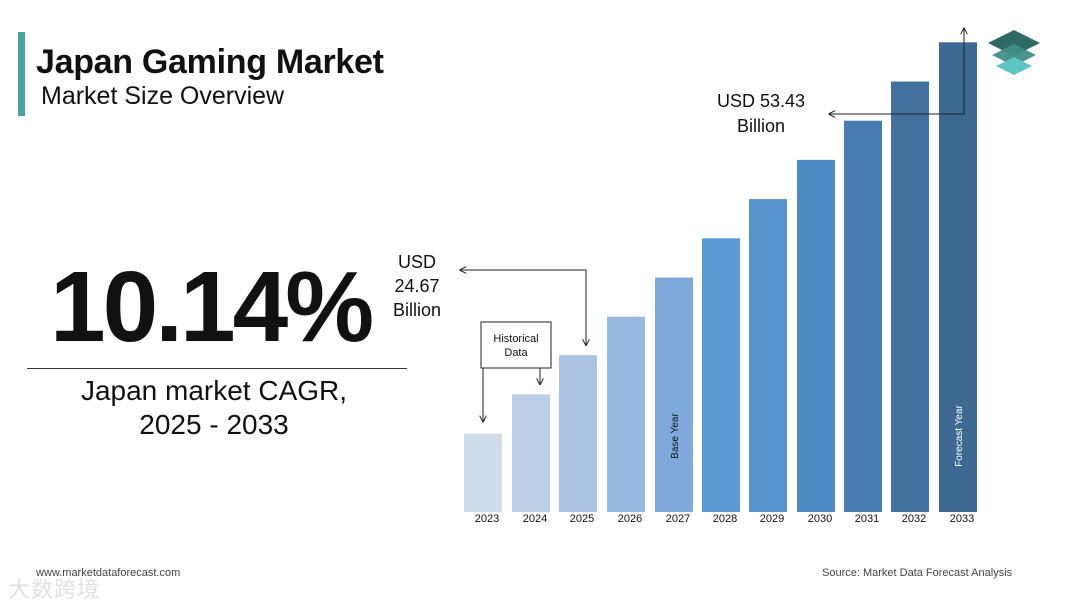 This screenshot has height=608, width=1080. Describe the element at coordinates (523, 307) in the screenshot. I see `callout-2025-arrow` at that location.